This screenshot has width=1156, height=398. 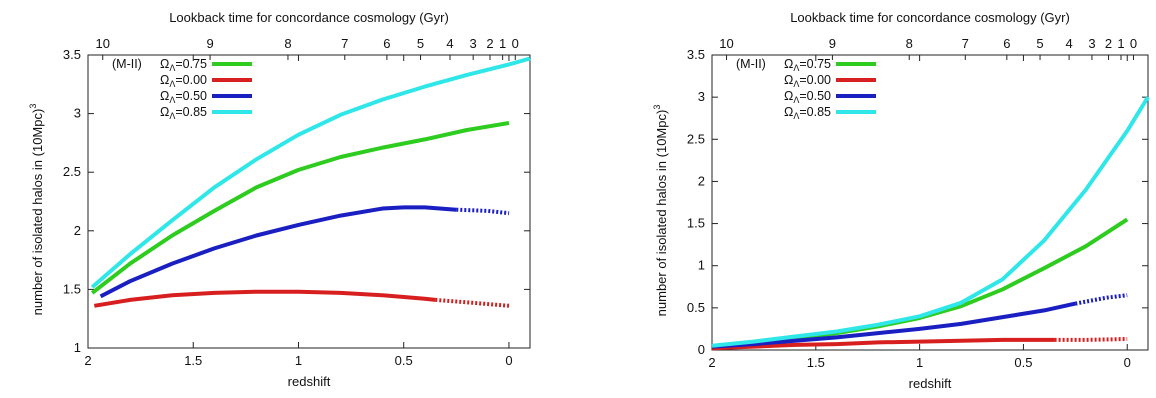 What do you see at coordinates (696, 307) in the screenshot?
I see `y-tick-label: 0.5` at bounding box center [696, 307].